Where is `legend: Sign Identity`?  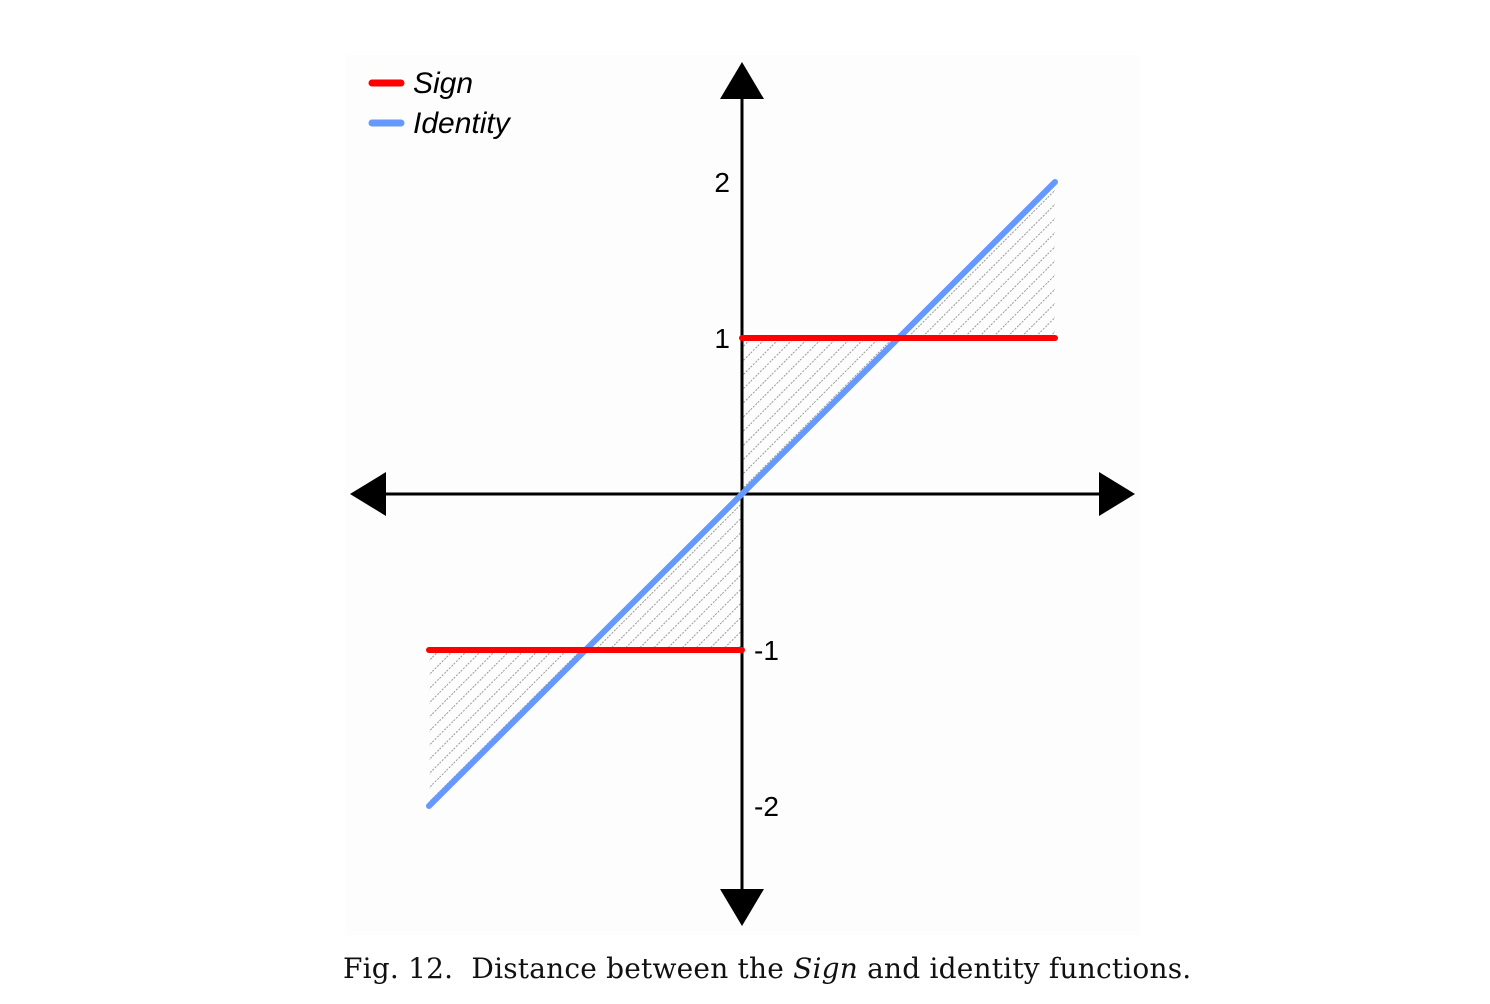 legend: Sign Identity is located at coordinates (440, 103).